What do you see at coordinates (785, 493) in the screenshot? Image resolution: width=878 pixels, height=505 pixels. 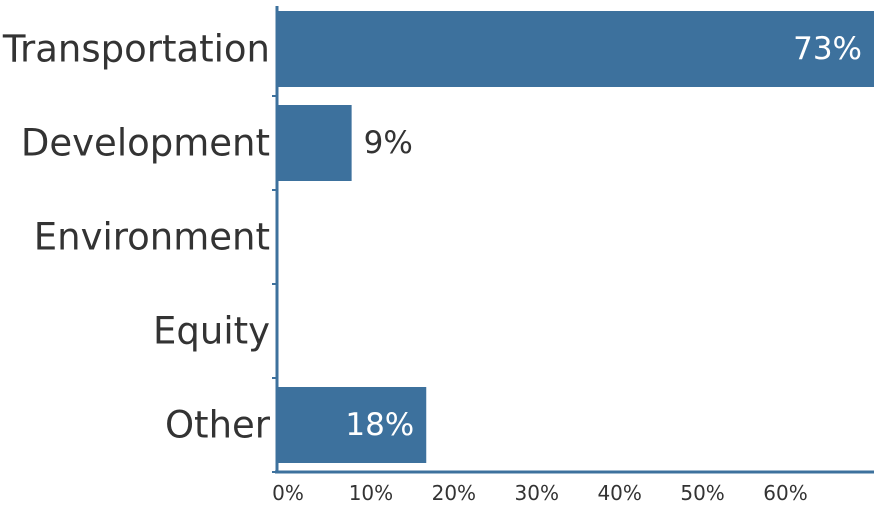 I see `x-tick-label-60: 60%` at bounding box center [785, 493].